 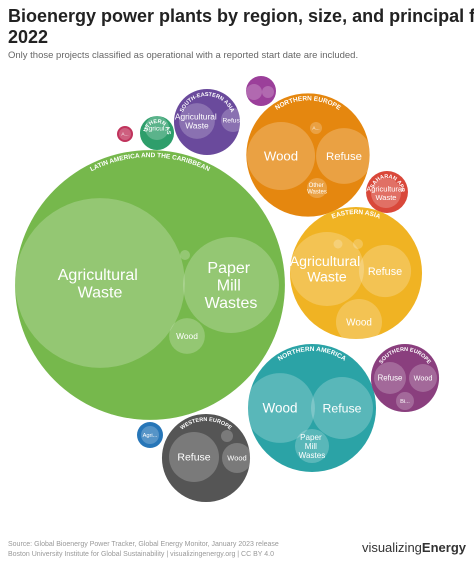 What do you see at coordinates (444, 547) in the screenshot?
I see `brand-part: Energy` at bounding box center [444, 547].